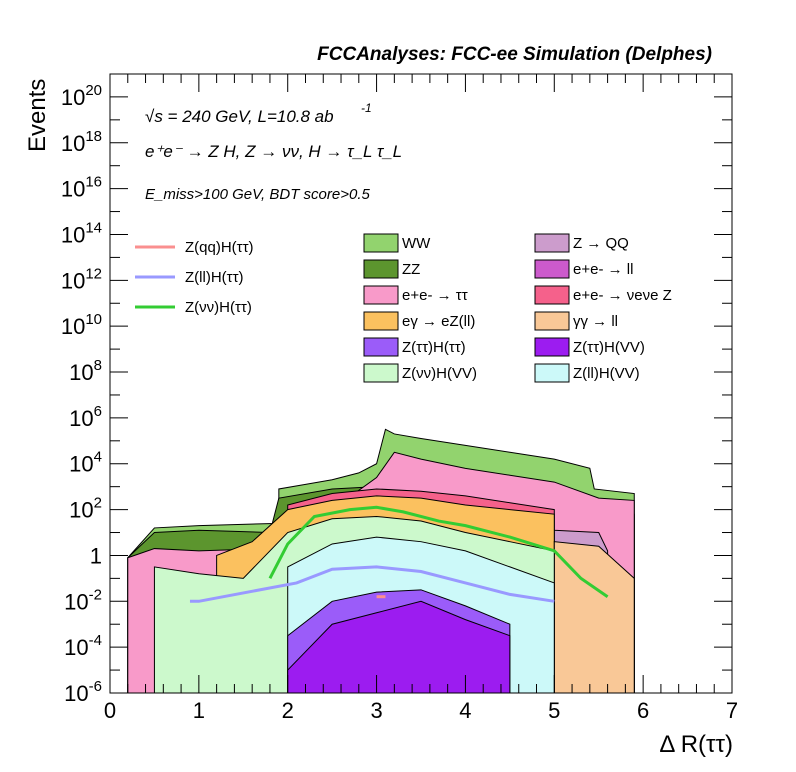 The height and width of the screenshot is (772, 796). I want to click on svg-text: -1, so click(366, 108).